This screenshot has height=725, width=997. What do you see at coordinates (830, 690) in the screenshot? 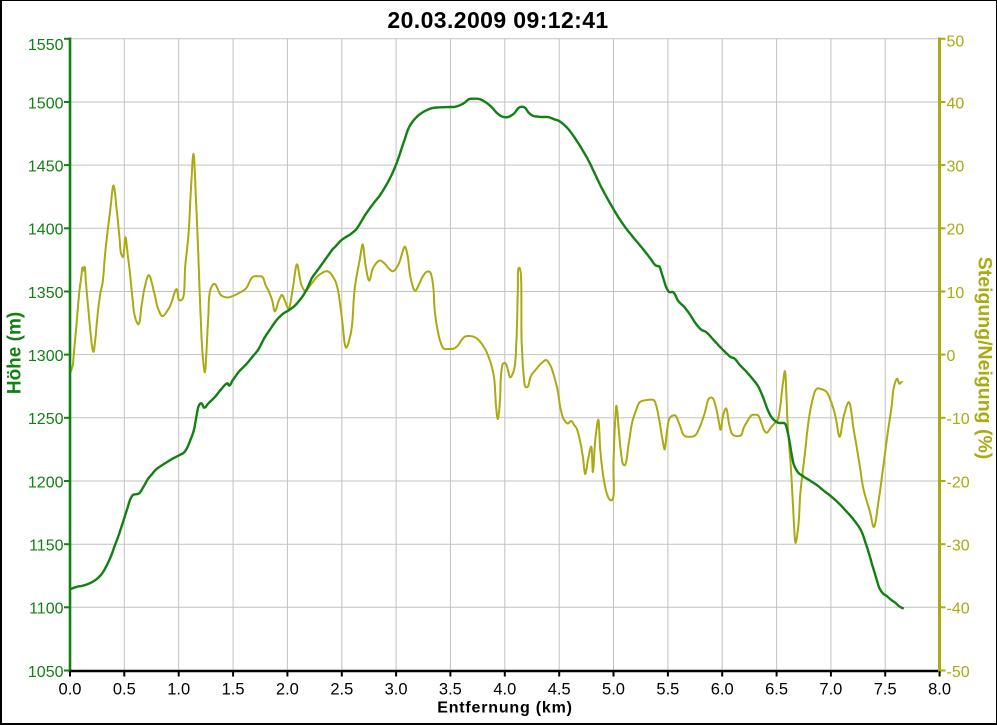
I see `svg-text: 7.0` at bounding box center [830, 690].